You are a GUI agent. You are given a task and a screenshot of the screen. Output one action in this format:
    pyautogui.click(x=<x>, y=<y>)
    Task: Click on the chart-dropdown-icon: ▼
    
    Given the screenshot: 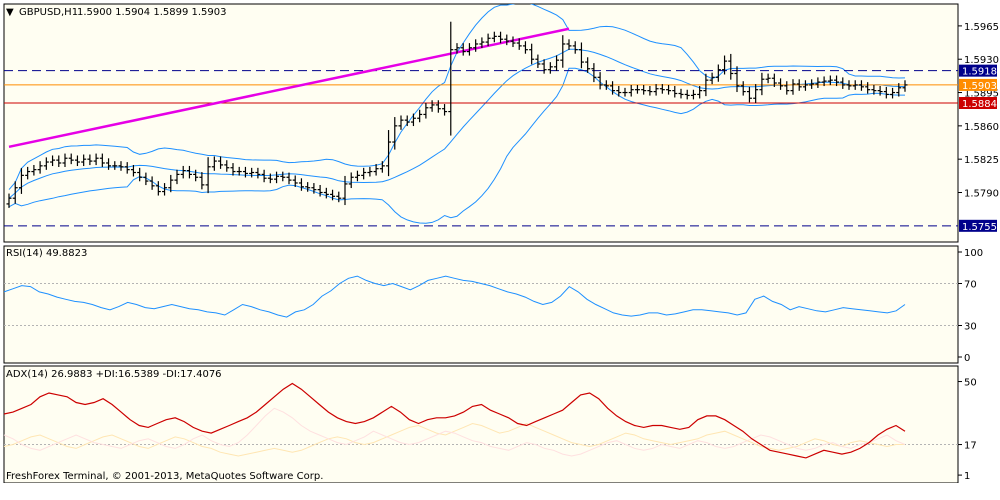 What is the action you would take?
    pyautogui.click(x=10, y=12)
    